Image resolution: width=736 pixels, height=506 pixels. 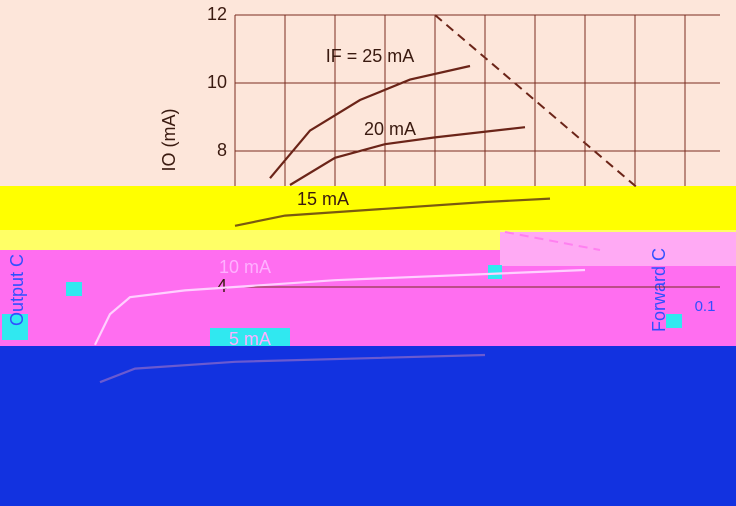 I want to click on y-axis-label: IO (mA), so click(x=169, y=140).